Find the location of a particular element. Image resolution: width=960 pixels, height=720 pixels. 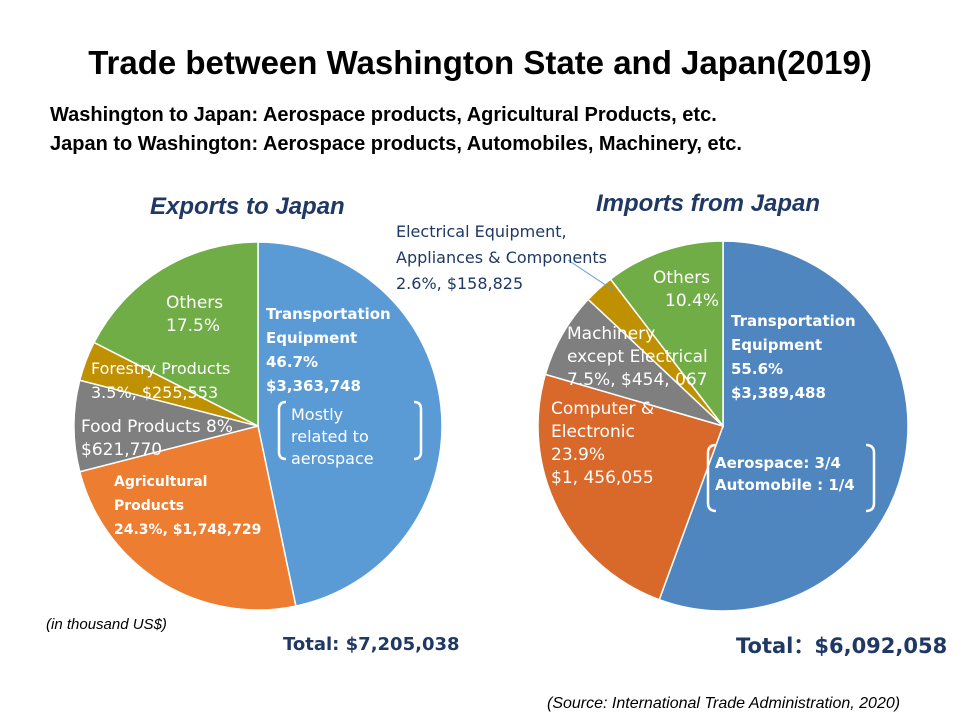

aerospace-brace-right is located at coordinates (418, 430).